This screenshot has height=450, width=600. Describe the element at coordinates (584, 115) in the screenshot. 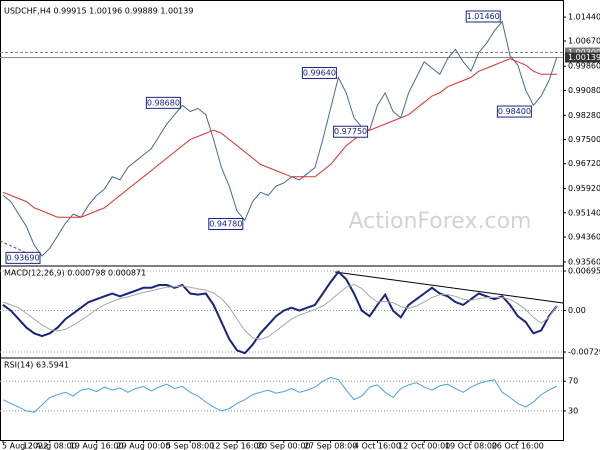

I see `y-tick-label: 0.98280` at that location.